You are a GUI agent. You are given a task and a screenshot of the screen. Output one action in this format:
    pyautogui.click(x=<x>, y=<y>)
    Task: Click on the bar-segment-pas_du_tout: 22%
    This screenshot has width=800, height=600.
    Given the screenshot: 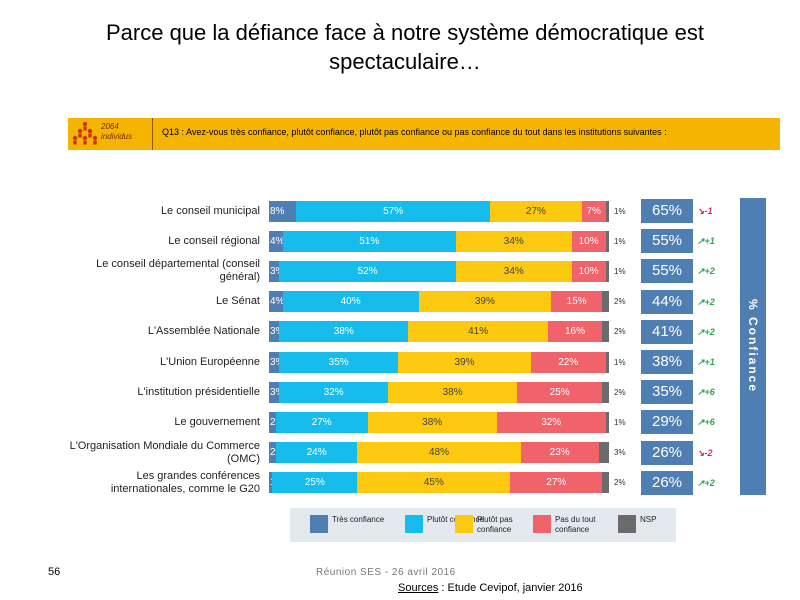 What is the action you would take?
    pyautogui.click(x=568, y=362)
    